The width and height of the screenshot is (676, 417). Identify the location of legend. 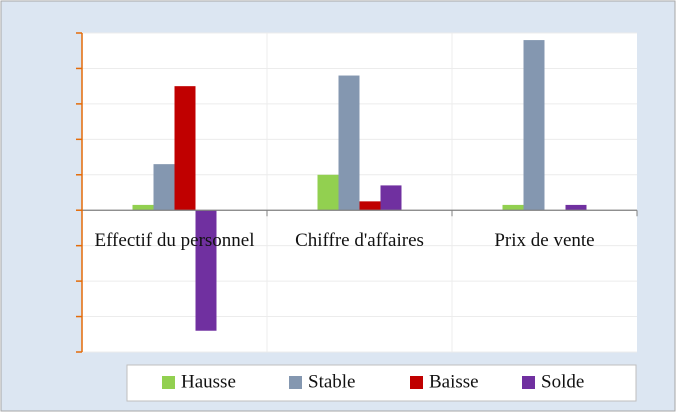
(381, 383).